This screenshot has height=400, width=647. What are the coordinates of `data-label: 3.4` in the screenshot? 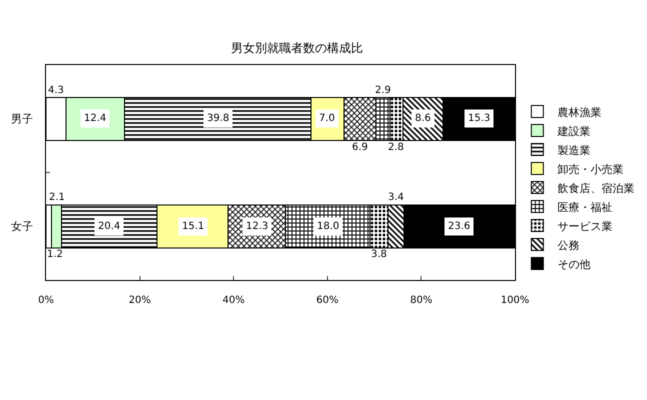 It's located at (396, 197).